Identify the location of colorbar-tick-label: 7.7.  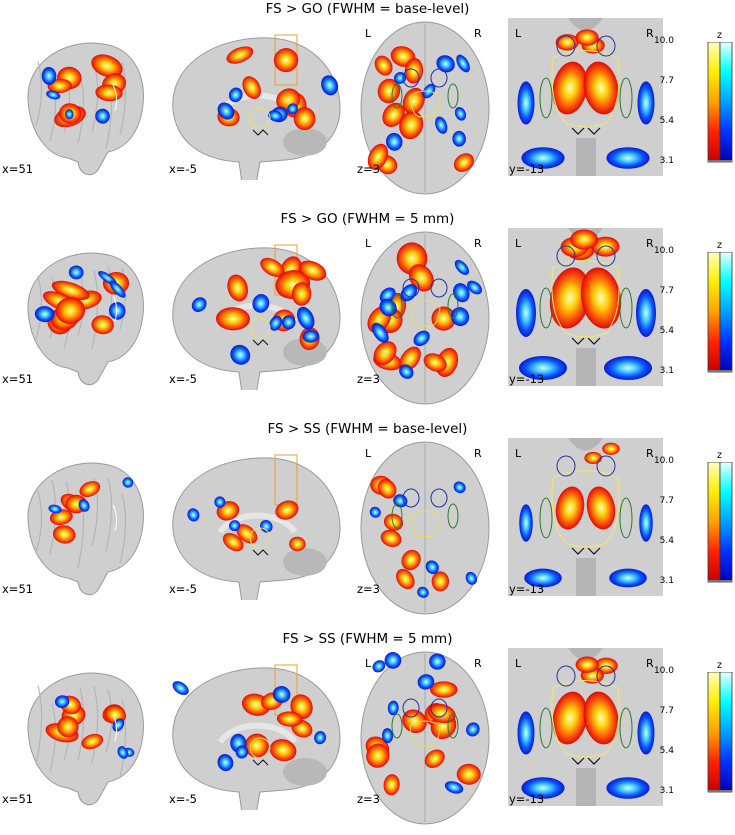
(666, 711).